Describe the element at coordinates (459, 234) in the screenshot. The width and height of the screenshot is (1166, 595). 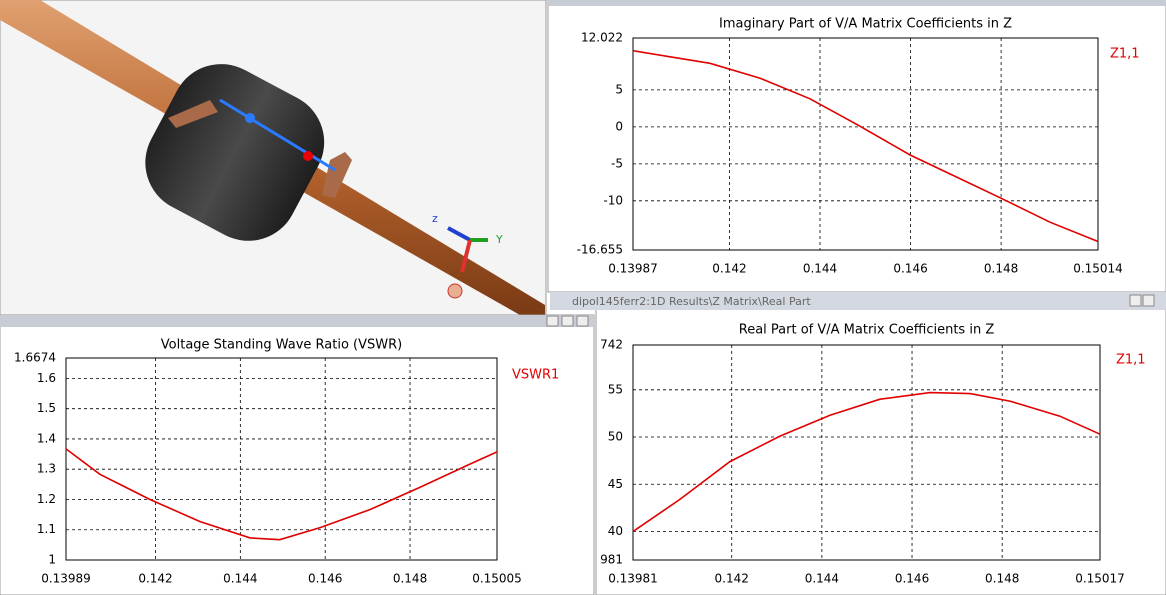
I see `axis-z` at that location.